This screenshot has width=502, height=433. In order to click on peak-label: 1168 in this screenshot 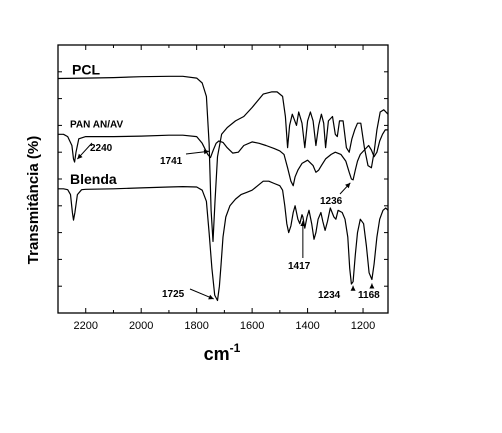, I will do `click(369, 295)`.